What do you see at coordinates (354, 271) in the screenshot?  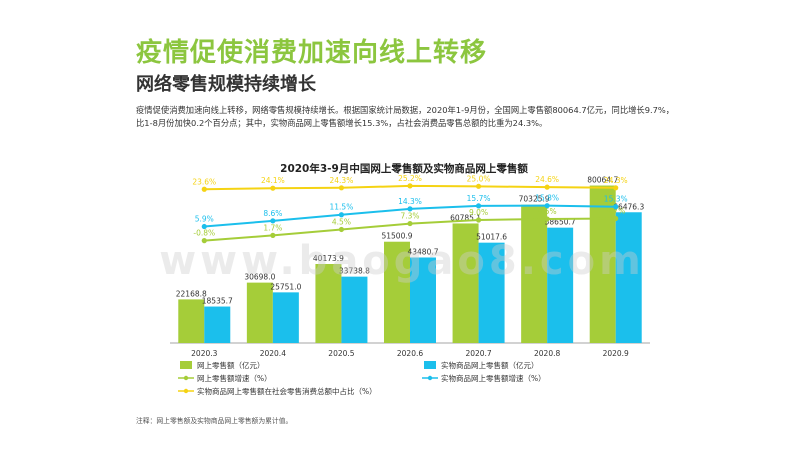 I see `bar-label-physical-goods-2: 33738.8` at bounding box center [354, 271].